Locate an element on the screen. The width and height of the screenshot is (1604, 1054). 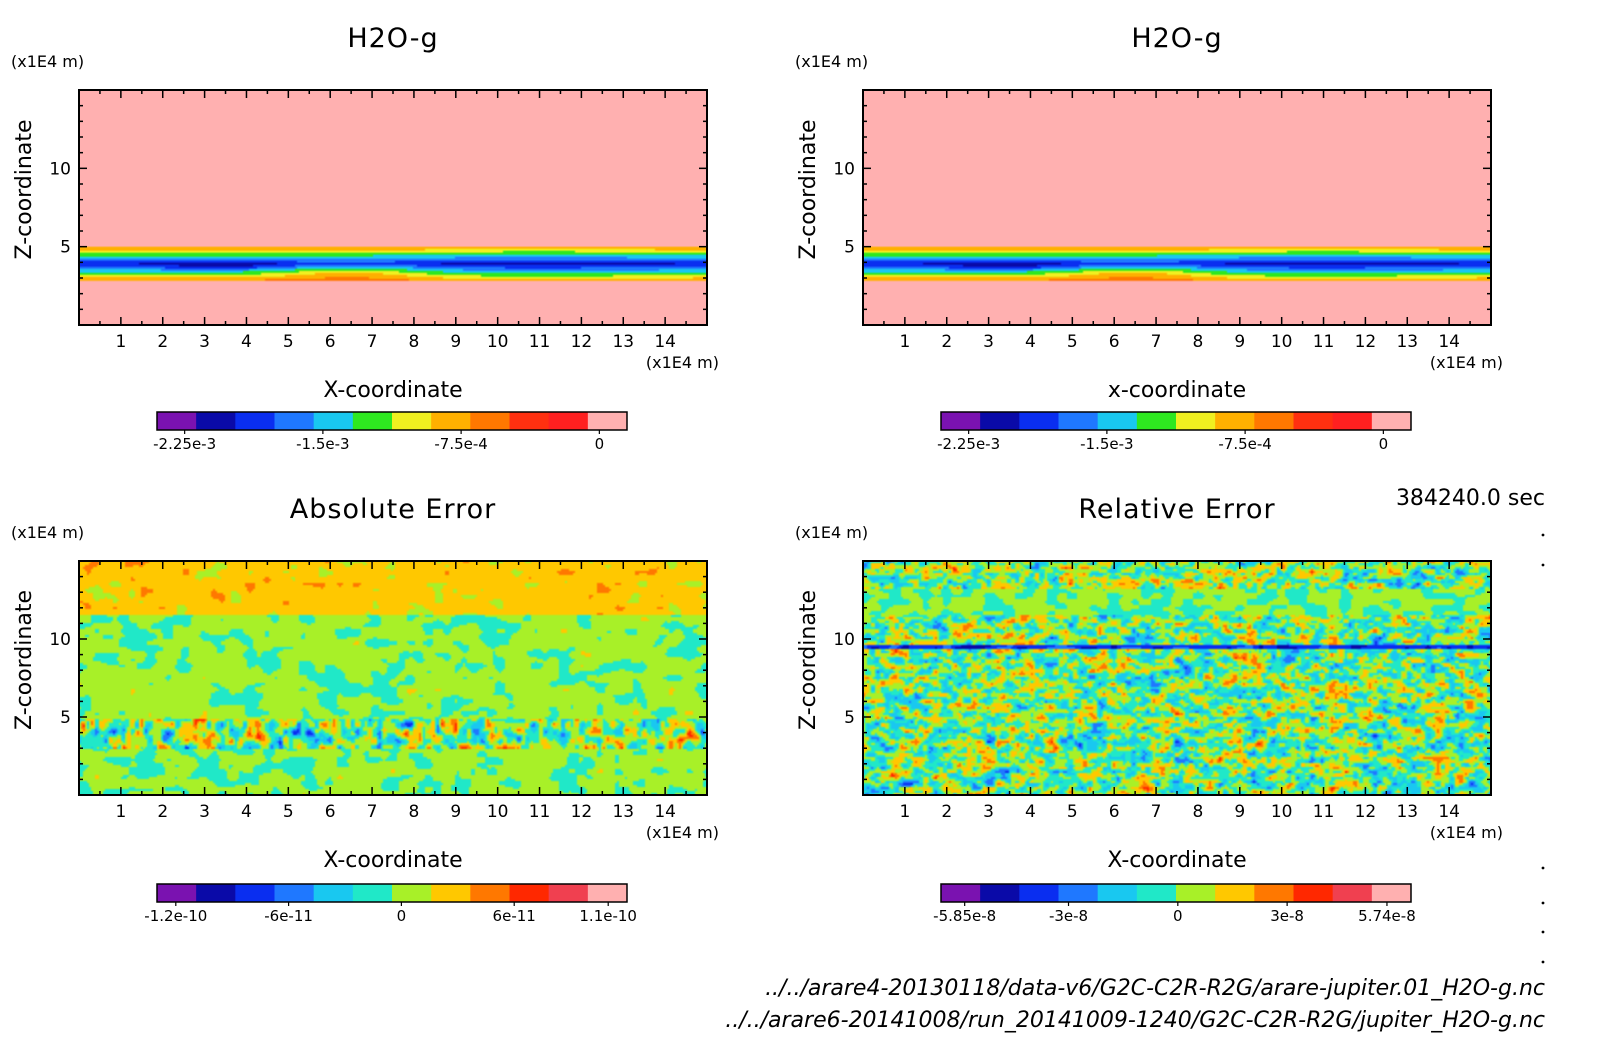
x-tick-label: 12 is located at coordinates (582, 812).